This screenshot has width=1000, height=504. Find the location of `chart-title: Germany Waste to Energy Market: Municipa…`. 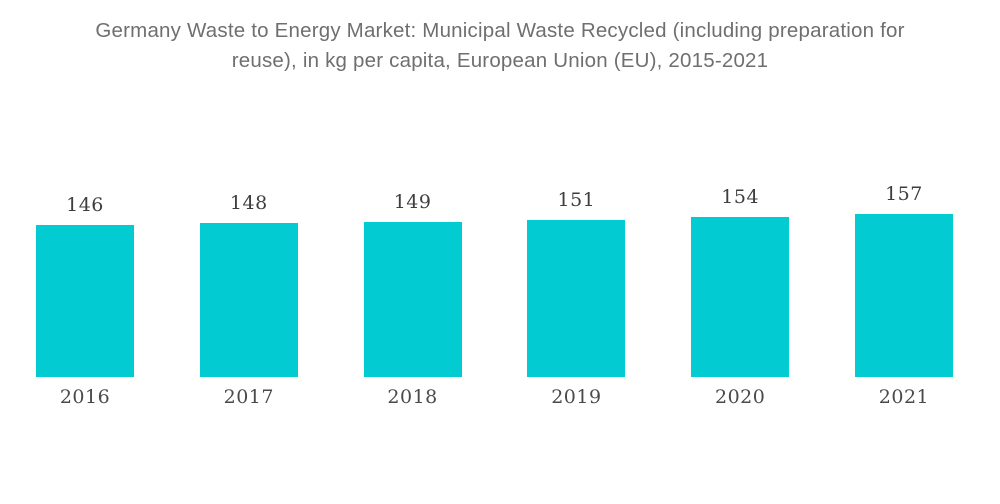

chart-title: Germany Waste to Energy Market: Municipa… is located at coordinates (500, 46).